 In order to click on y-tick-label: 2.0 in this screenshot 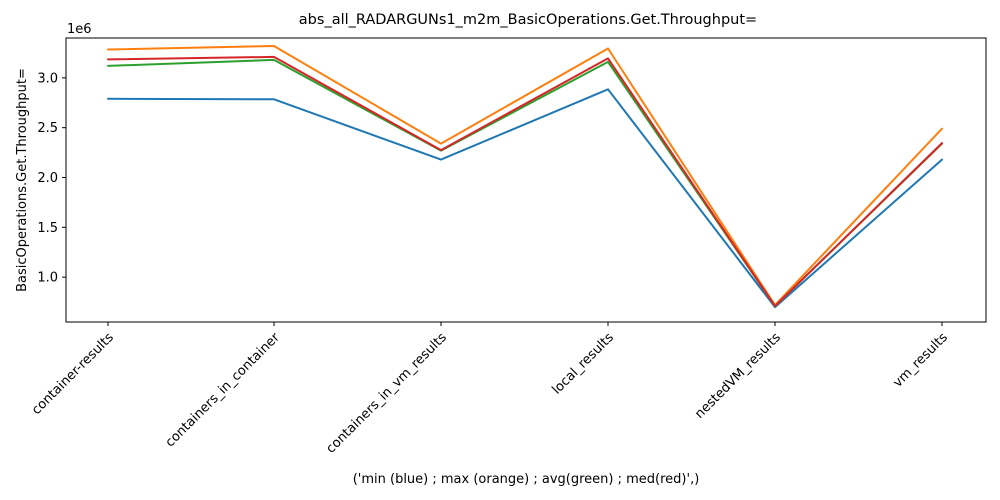, I will do `click(47, 178)`.